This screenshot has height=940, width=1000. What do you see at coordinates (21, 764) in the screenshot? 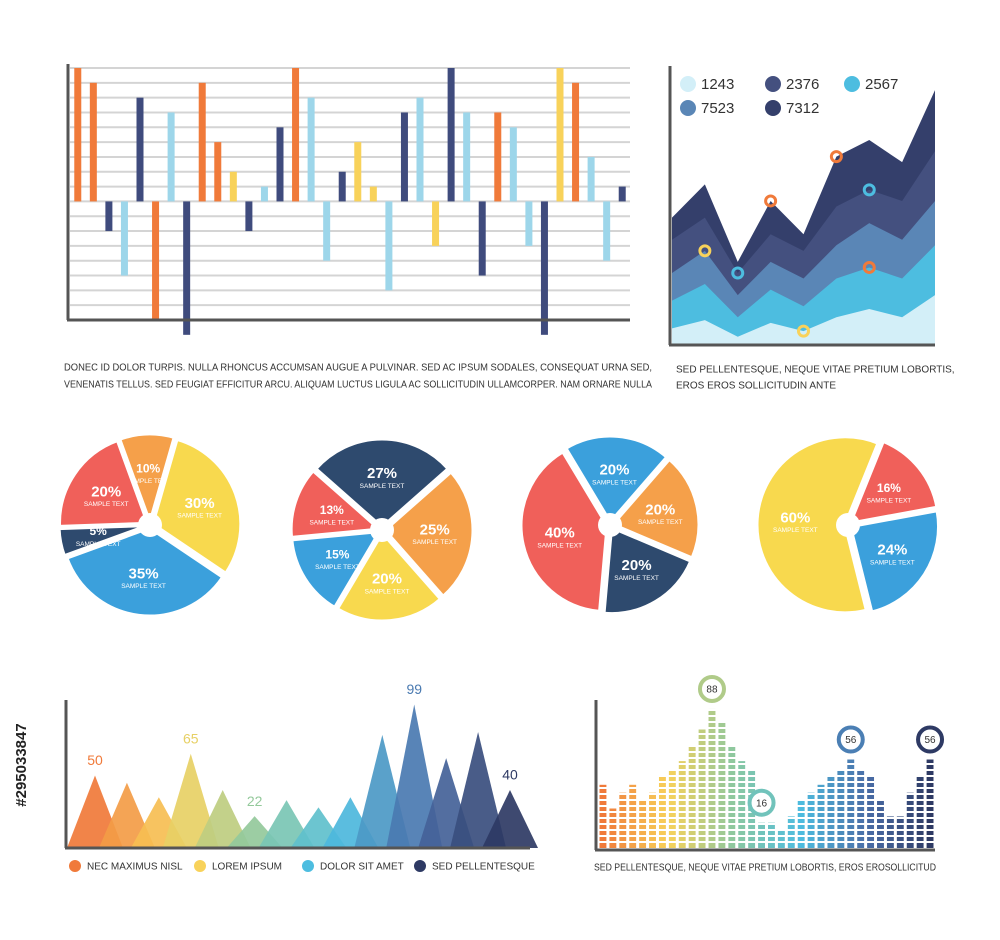
I see `stock-id: #295033847` at bounding box center [21, 764].